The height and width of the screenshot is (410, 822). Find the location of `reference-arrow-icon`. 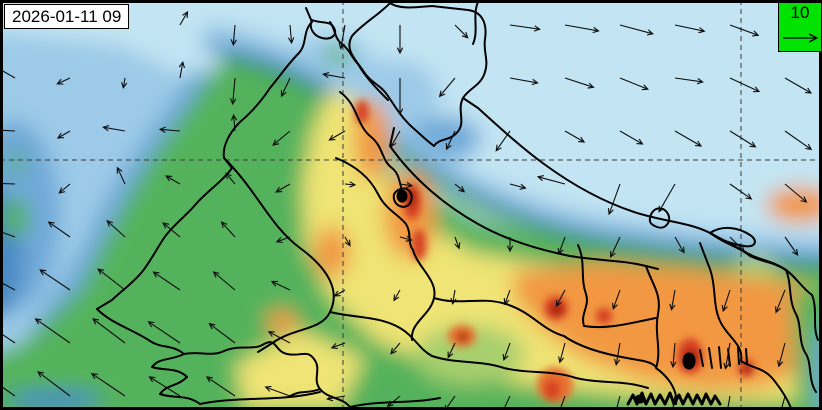

reference-arrow-icon is located at coordinates (801, 38).